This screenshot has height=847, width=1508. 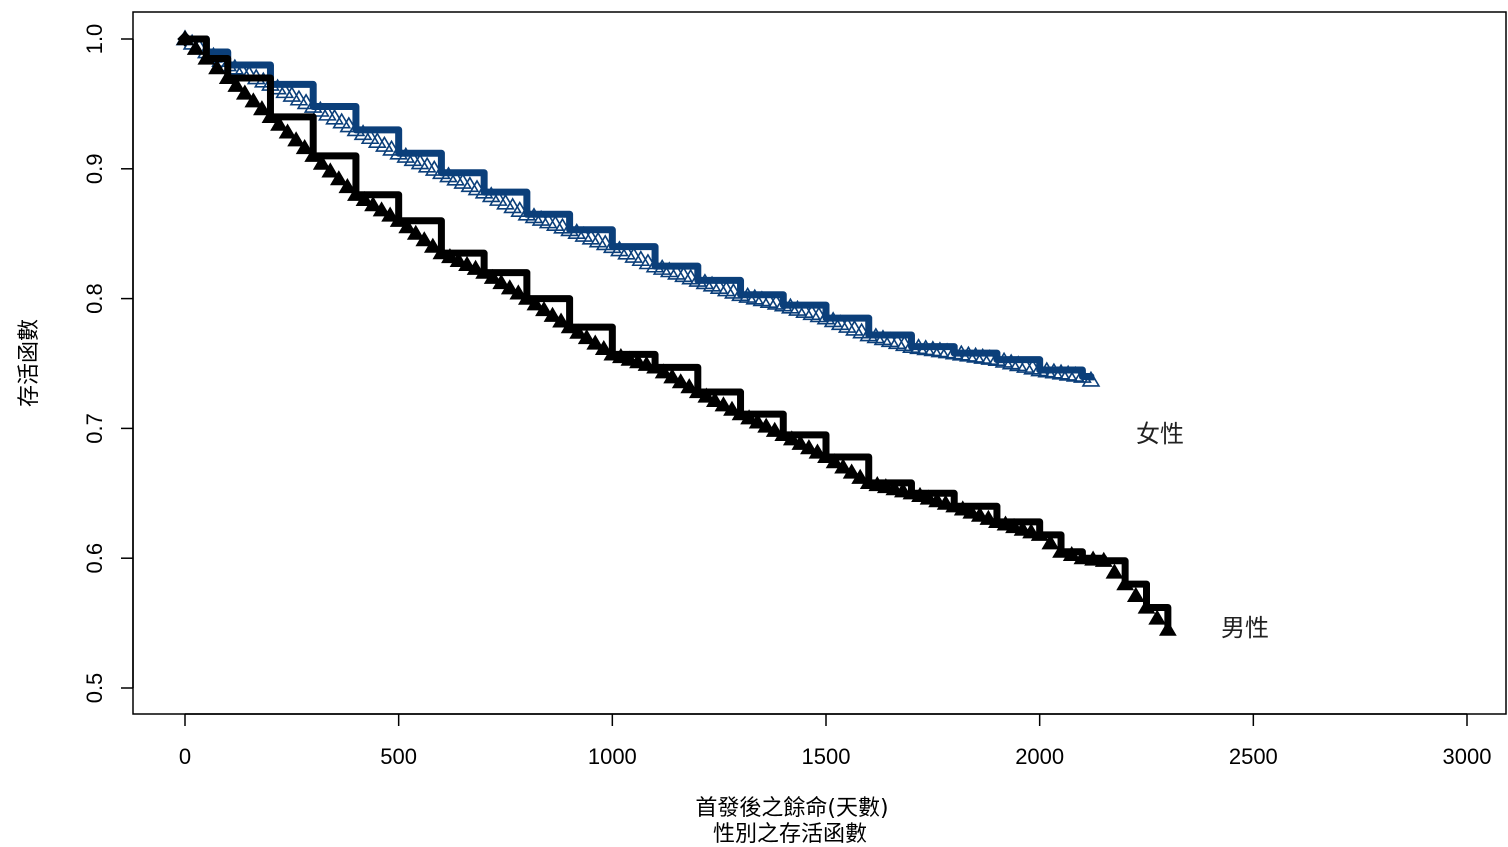 What do you see at coordinates (94, 558) in the screenshot?
I see `y-tick-label: 0.6` at bounding box center [94, 558].